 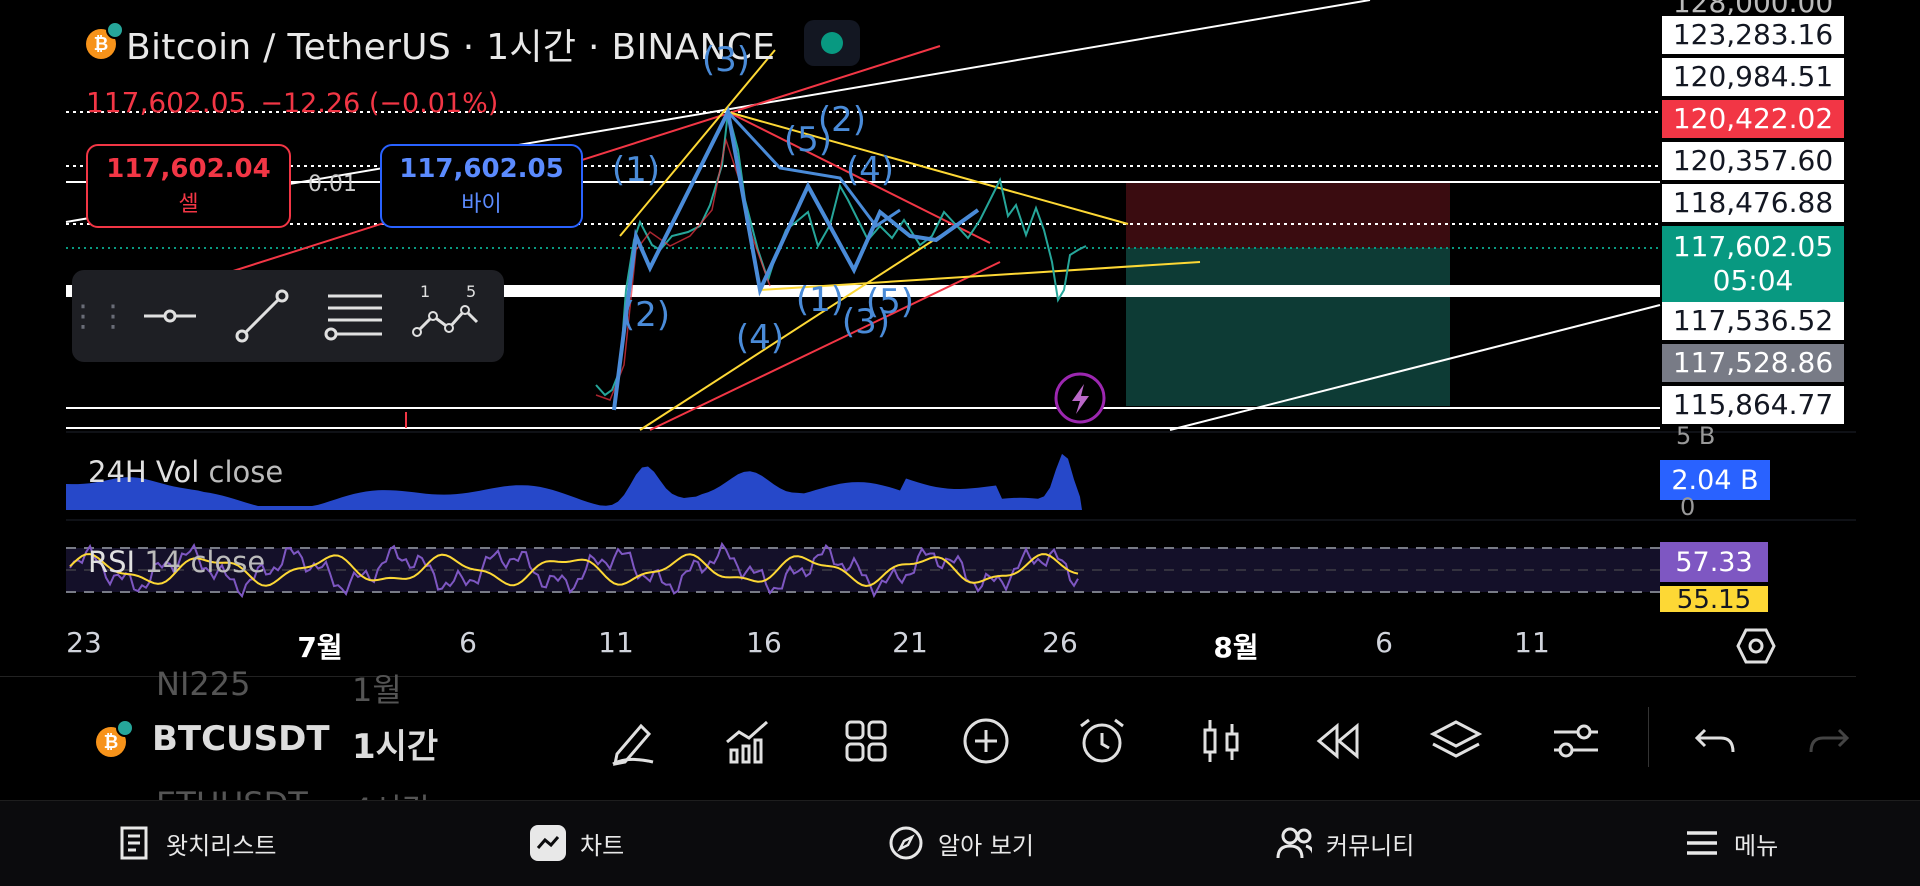 What do you see at coordinates (481, 186) in the screenshot?
I see `buy-button: 117,602.05 바이` at bounding box center [481, 186].